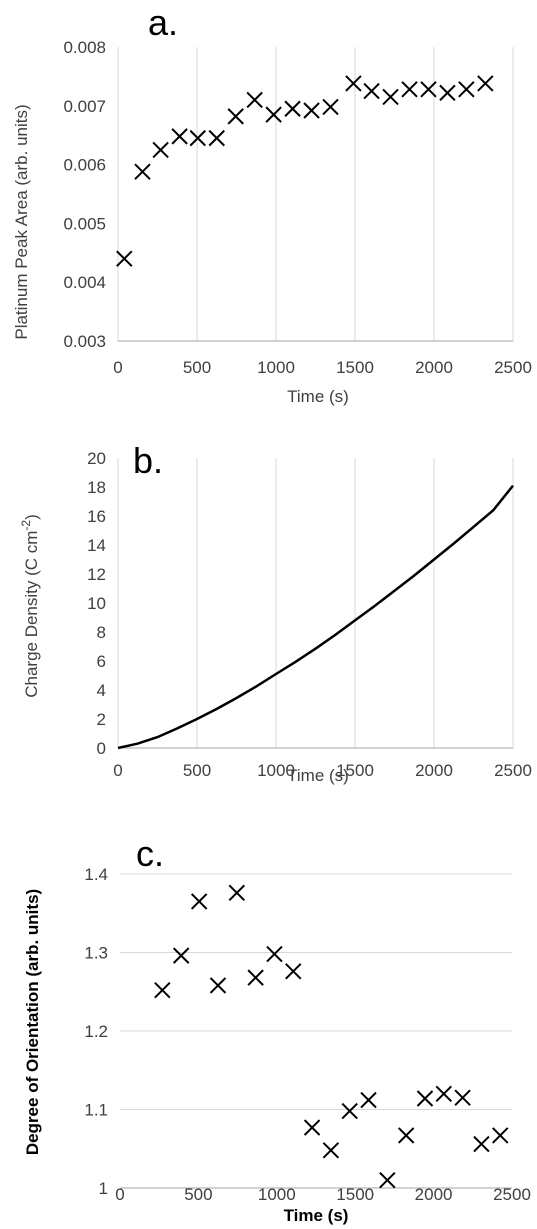 This screenshot has height=1229, width=537. Describe the element at coordinates (276, 770) in the screenshot. I see `panel-b-x-tick-label: 1000` at that location.